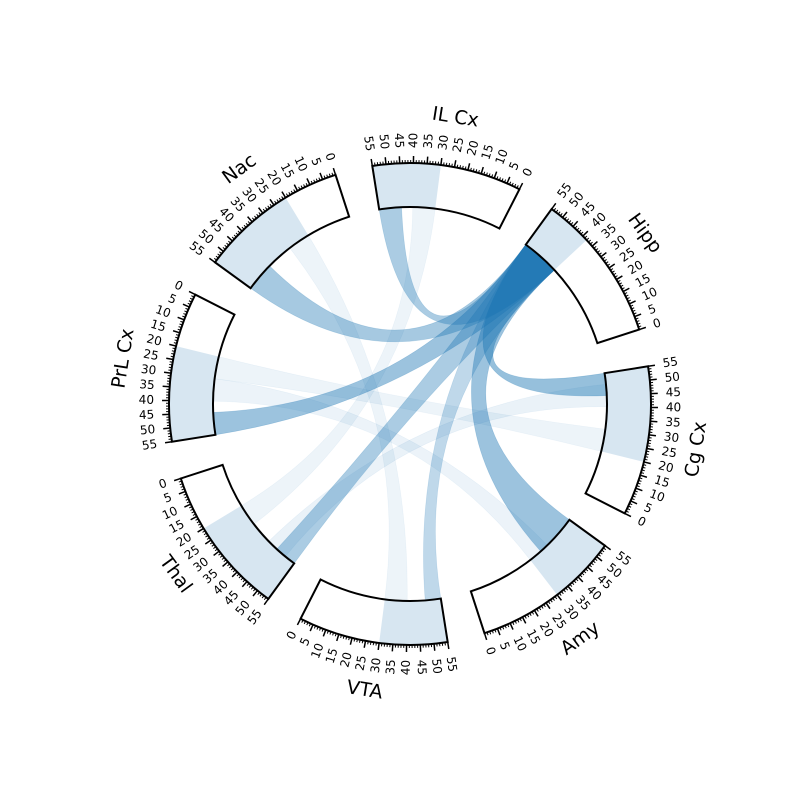 The height and width of the screenshot is (800, 800). Describe the element at coordinates (458, 145) in the screenshot. I see `tick-label: 25` at that location.